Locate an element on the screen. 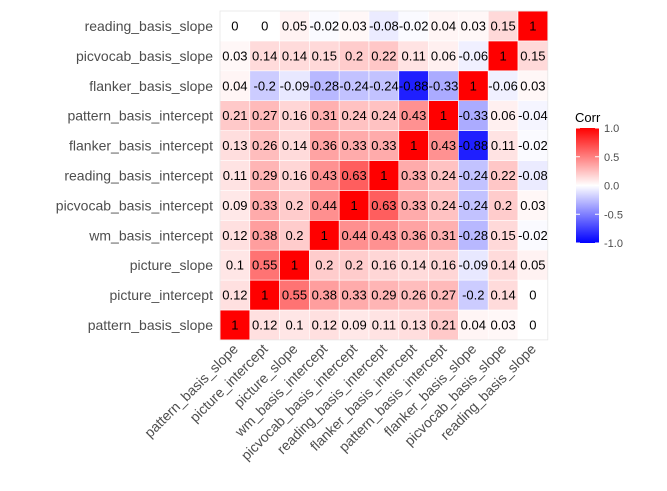 The width and height of the screenshot is (667, 491). cell-value-label: 0.13 is located at coordinates (234, 145).